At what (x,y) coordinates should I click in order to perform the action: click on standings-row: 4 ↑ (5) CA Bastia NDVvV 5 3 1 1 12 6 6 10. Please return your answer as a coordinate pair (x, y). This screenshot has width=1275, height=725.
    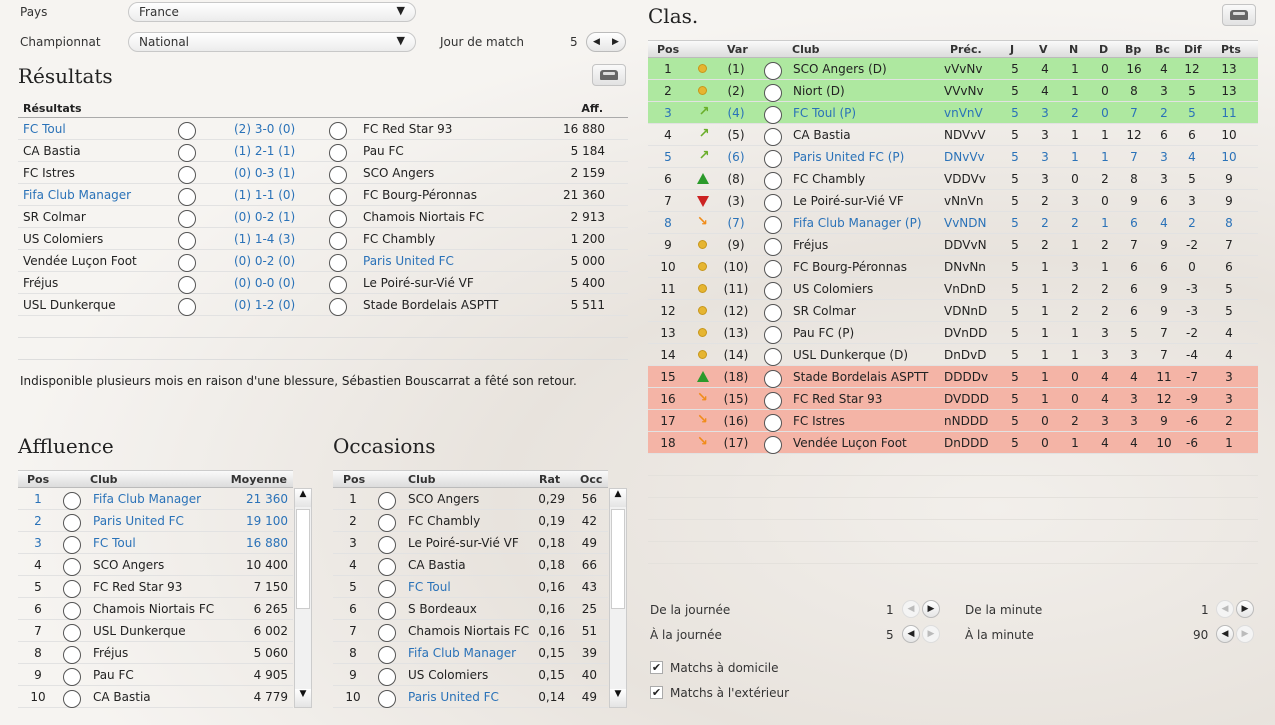
    Looking at the image, I should click on (953, 135).